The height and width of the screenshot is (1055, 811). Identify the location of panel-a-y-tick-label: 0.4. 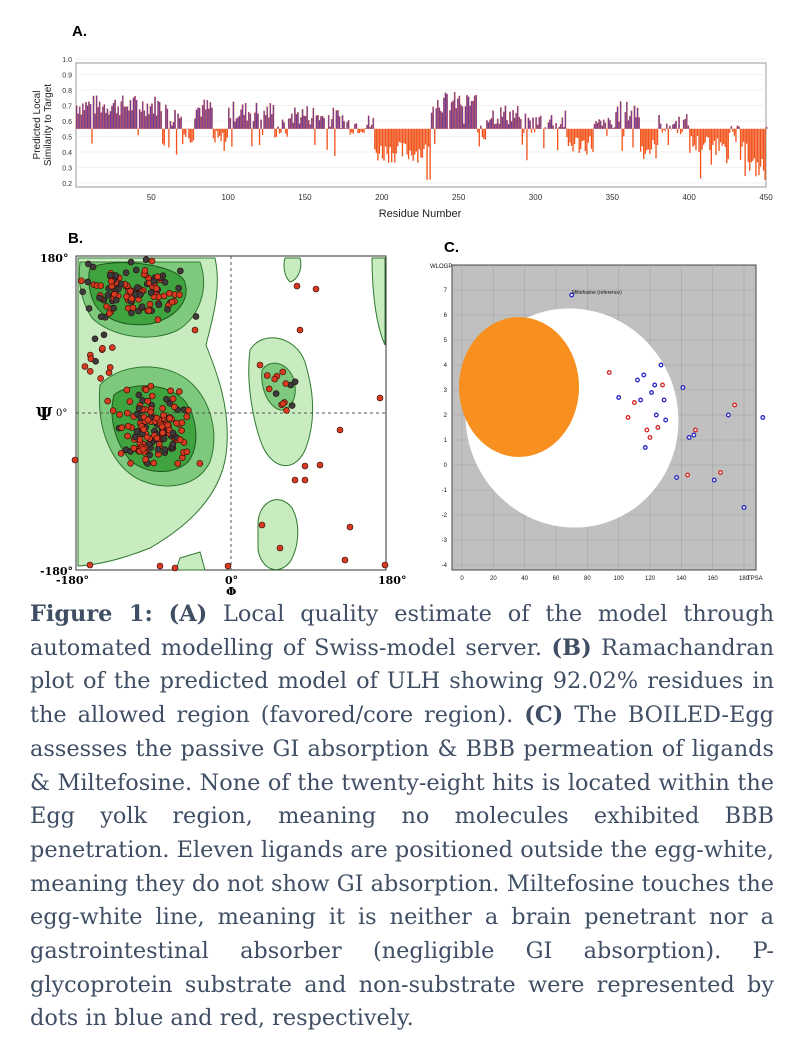
(67, 153).